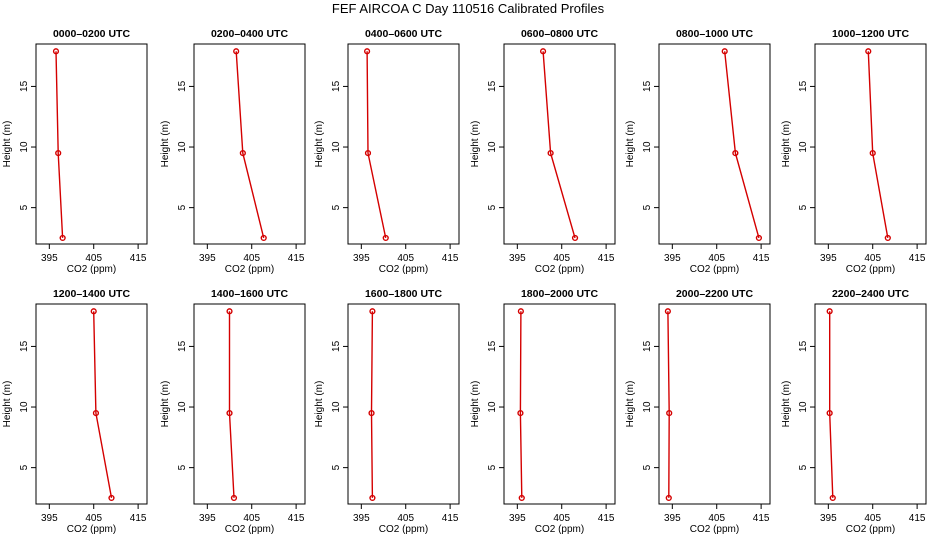 The width and height of the screenshot is (936, 540). Describe the element at coordinates (714, 294) in the screenshot. I see `panel-title: 2000–2200 UTC` at that location.